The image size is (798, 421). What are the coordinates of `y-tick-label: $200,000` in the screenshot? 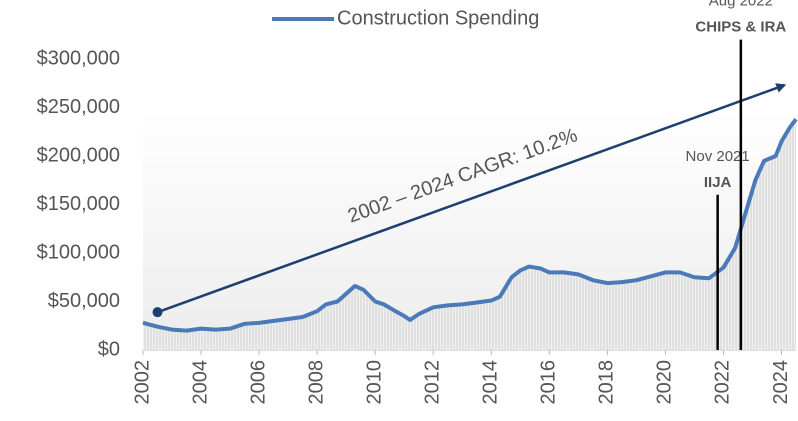 It's located at (78, 155).